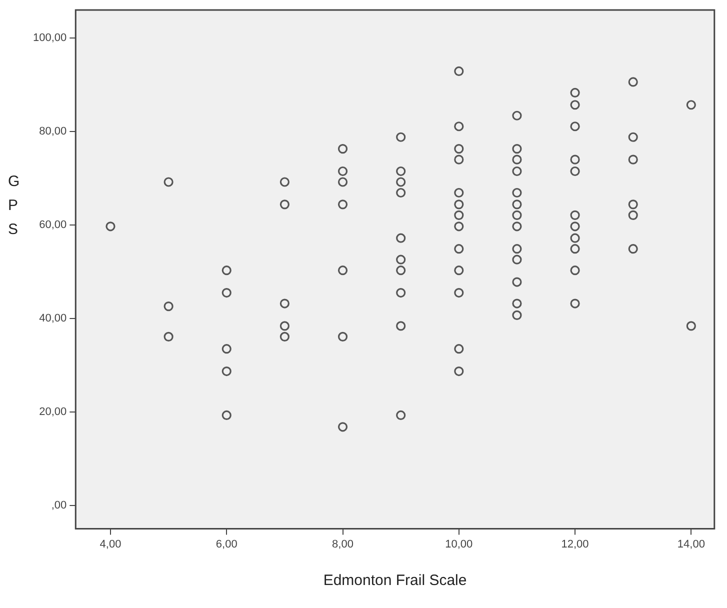 This screenshot has height=608, width=727. I want to click on x-tick-label: 14,00, so click(691, 544).